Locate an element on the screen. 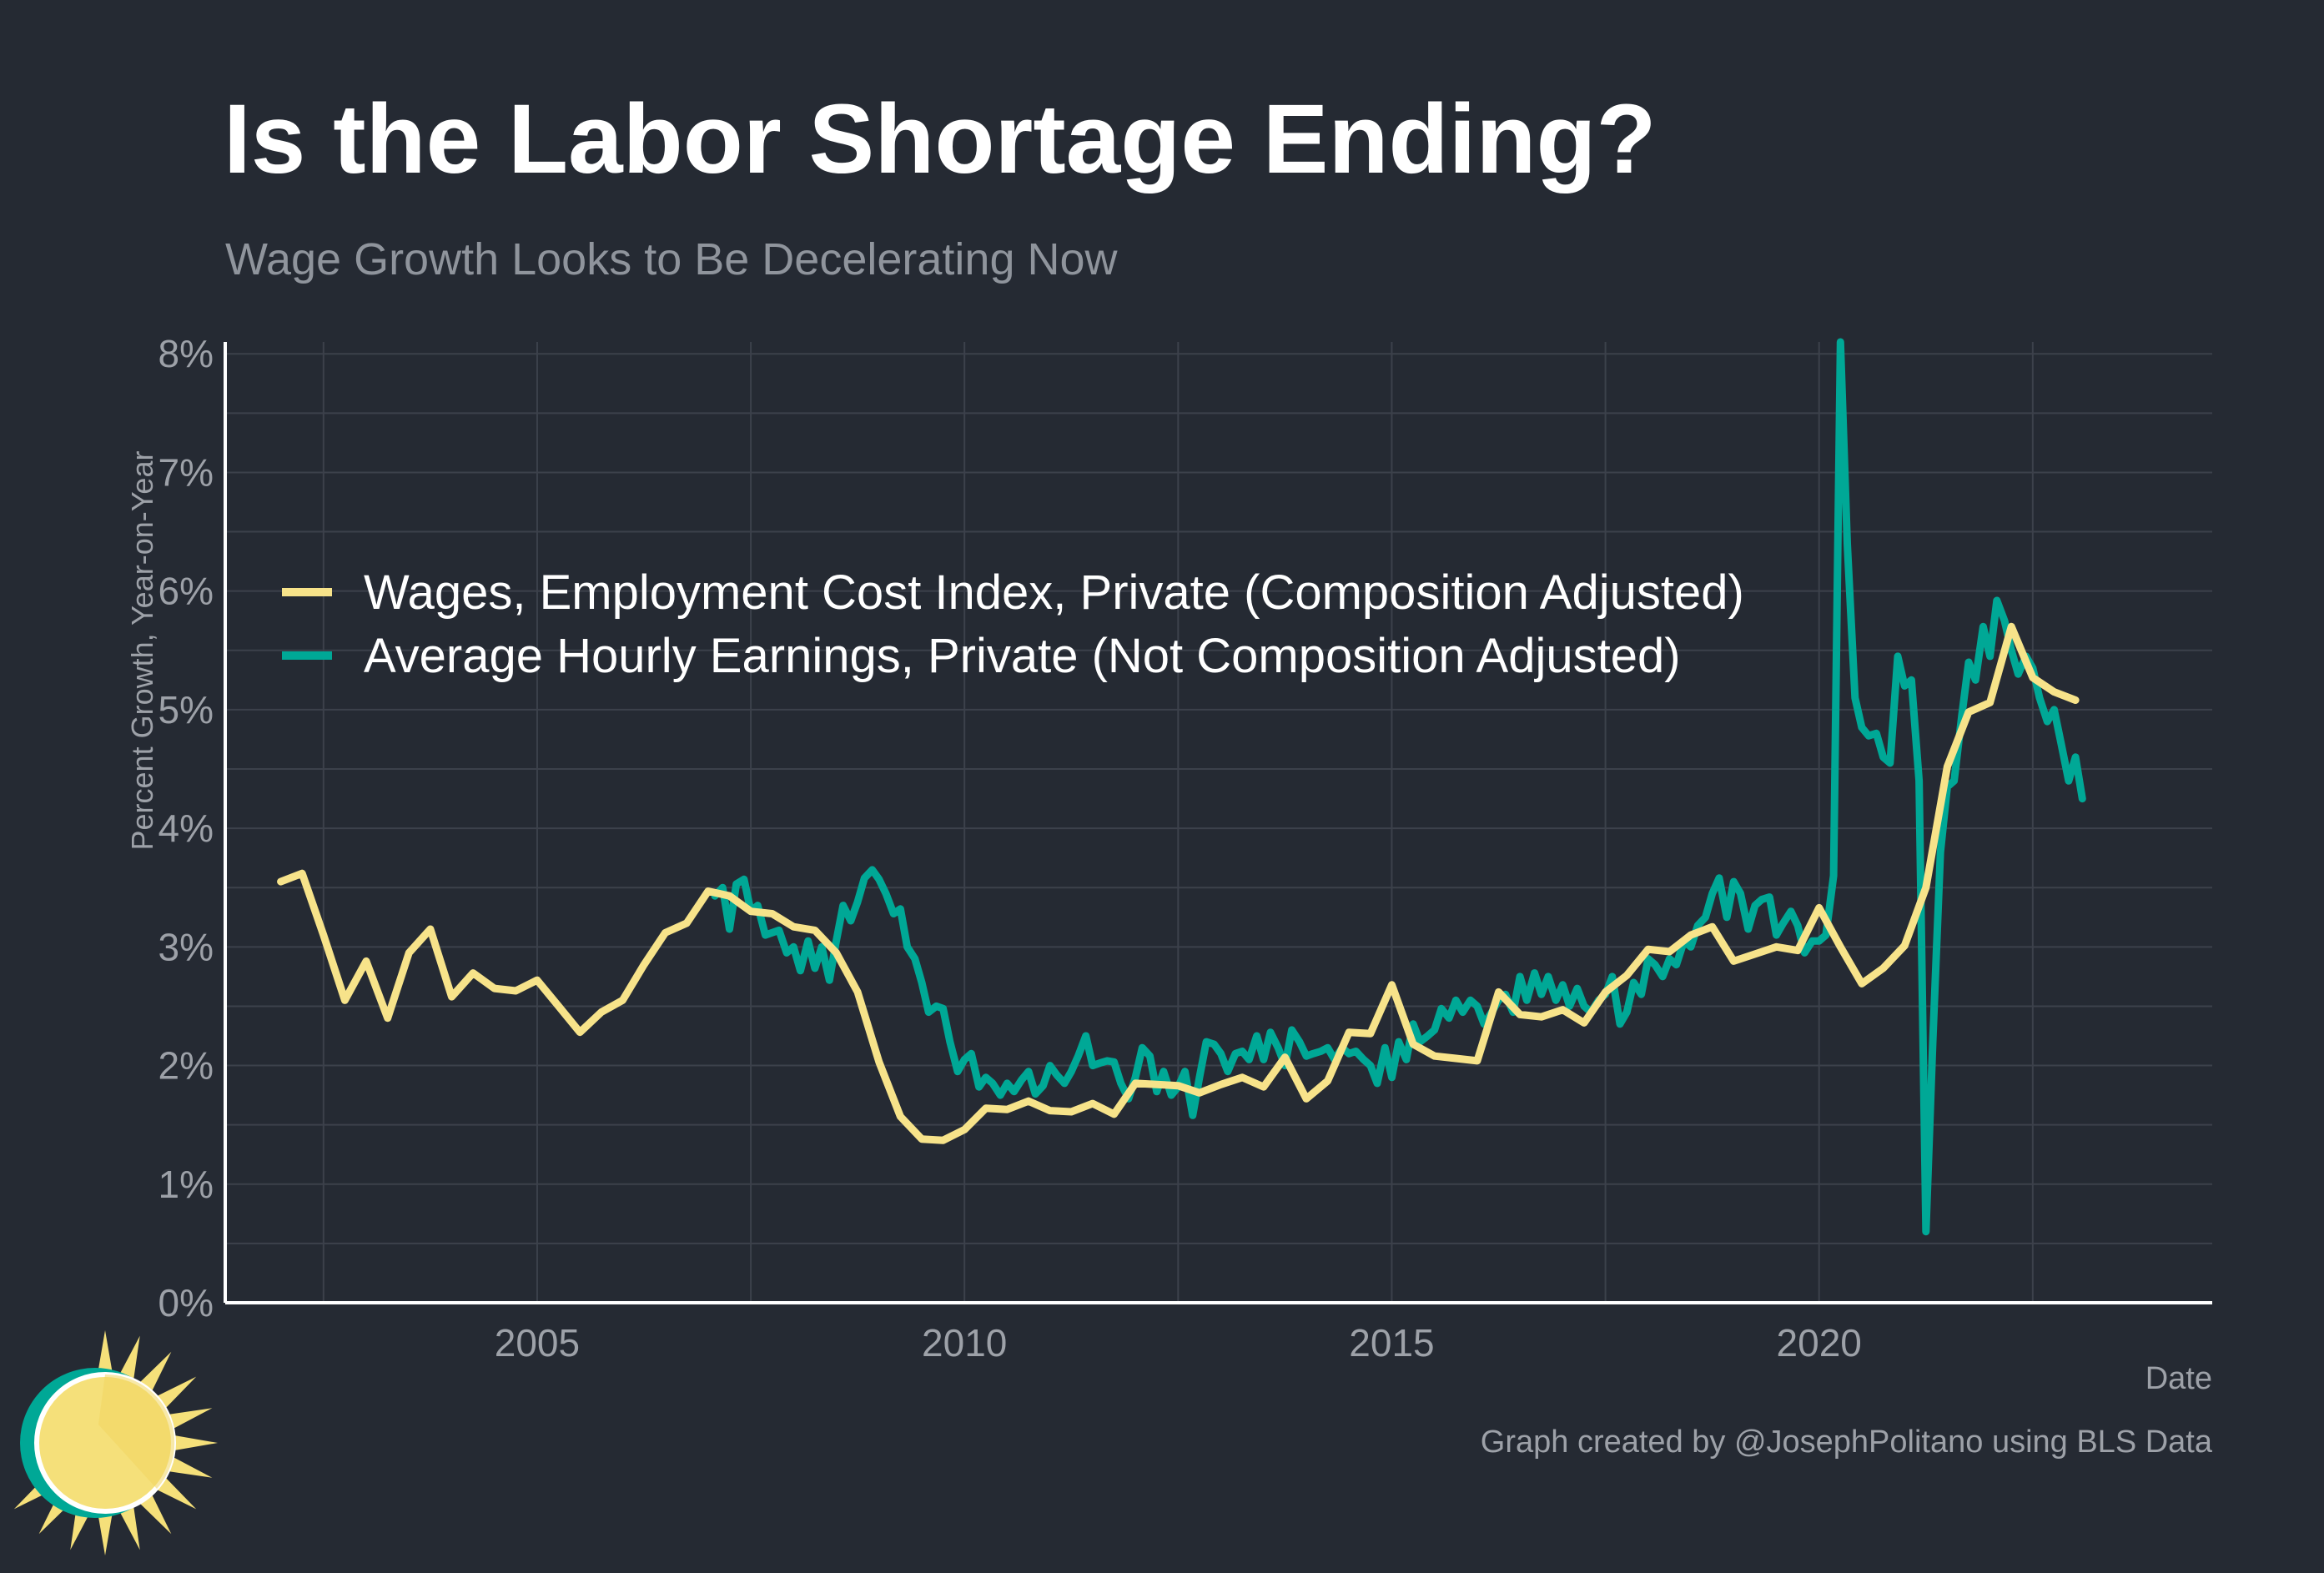 Image resolution: width=2324 pixels, height=1573 pixels. sun-logo-icon is located at coordinates (115, 1443).